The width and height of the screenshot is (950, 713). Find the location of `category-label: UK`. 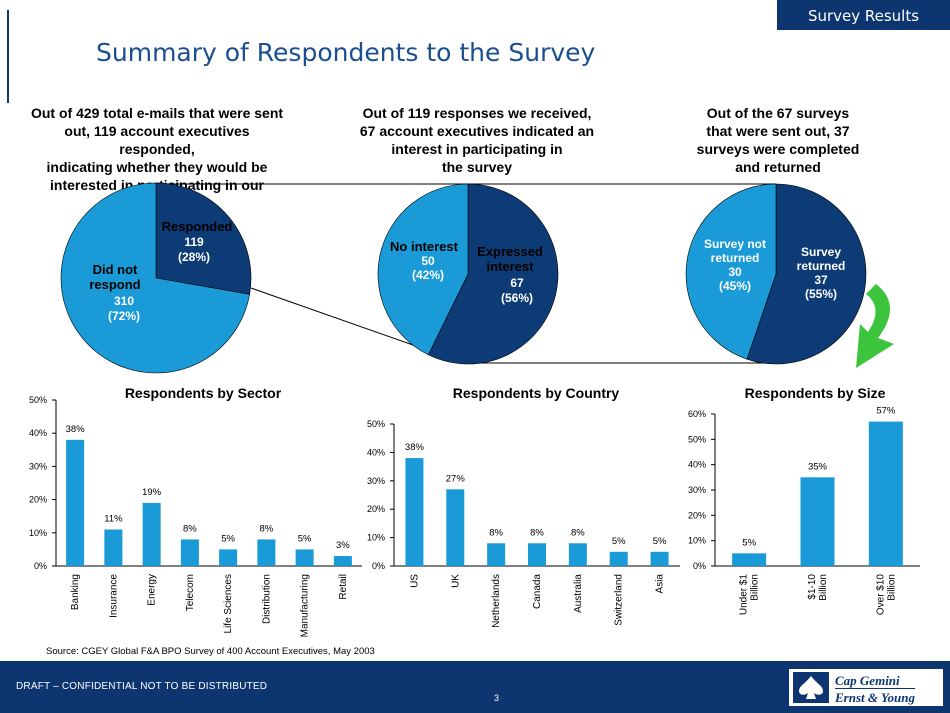

category-label: UK is located at coordinates (455, 581).